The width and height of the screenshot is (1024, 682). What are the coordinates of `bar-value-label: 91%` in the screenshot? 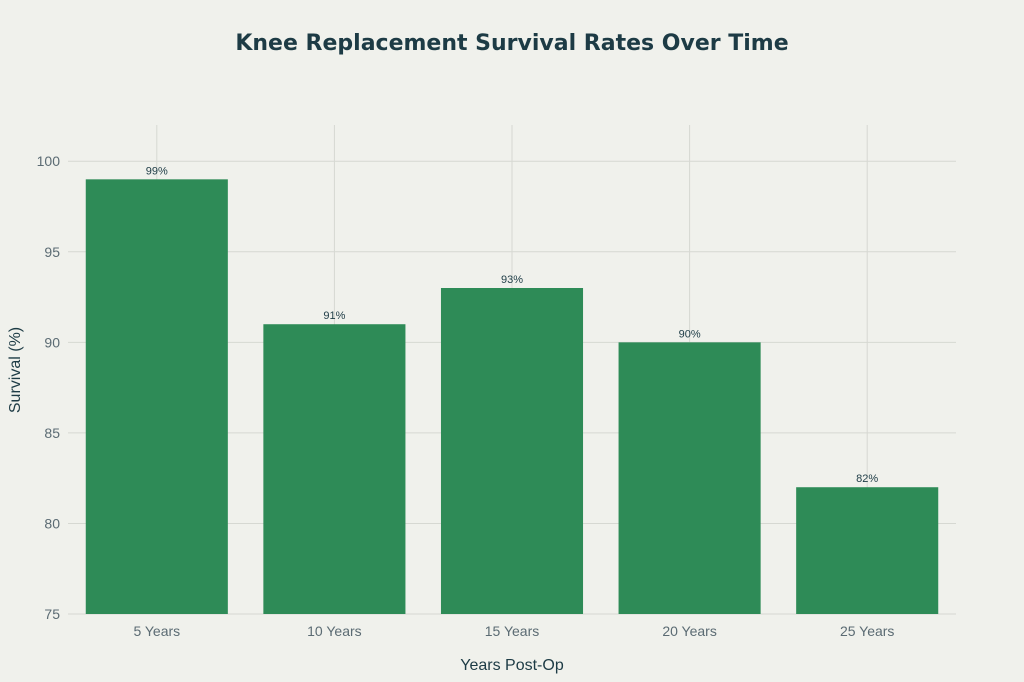 It's located at (334, 316).